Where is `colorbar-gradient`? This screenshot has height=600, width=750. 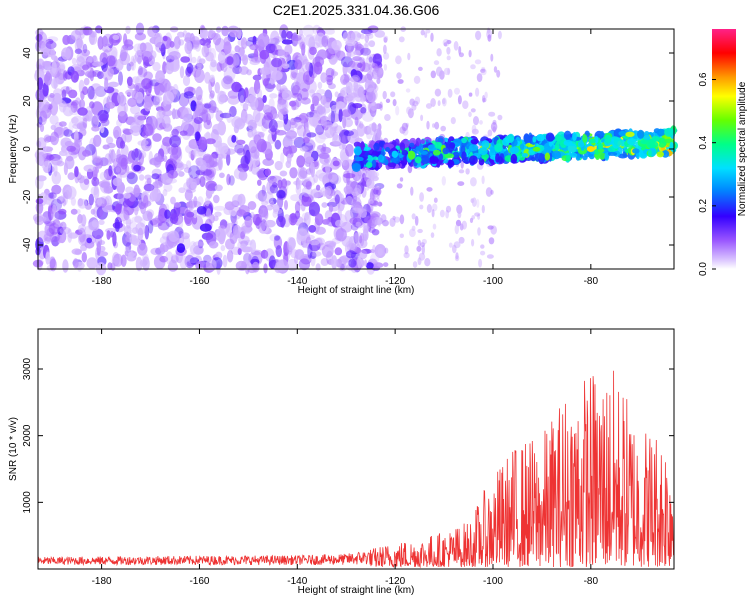
colorbar-gradient is located at coordinates (724, 149).